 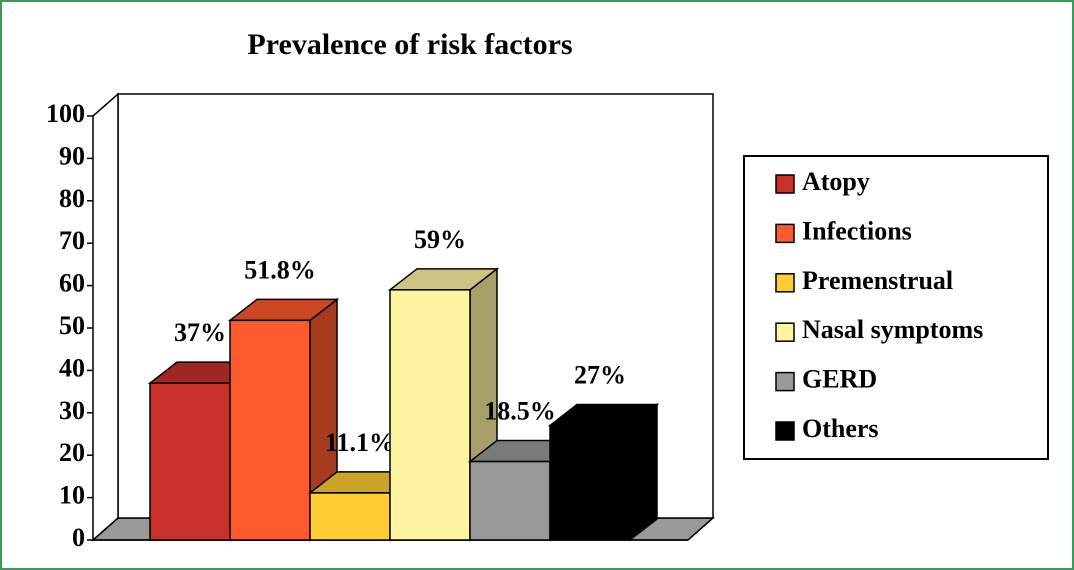 I want to click on value-label: 37%, so click(x=200, y=332).